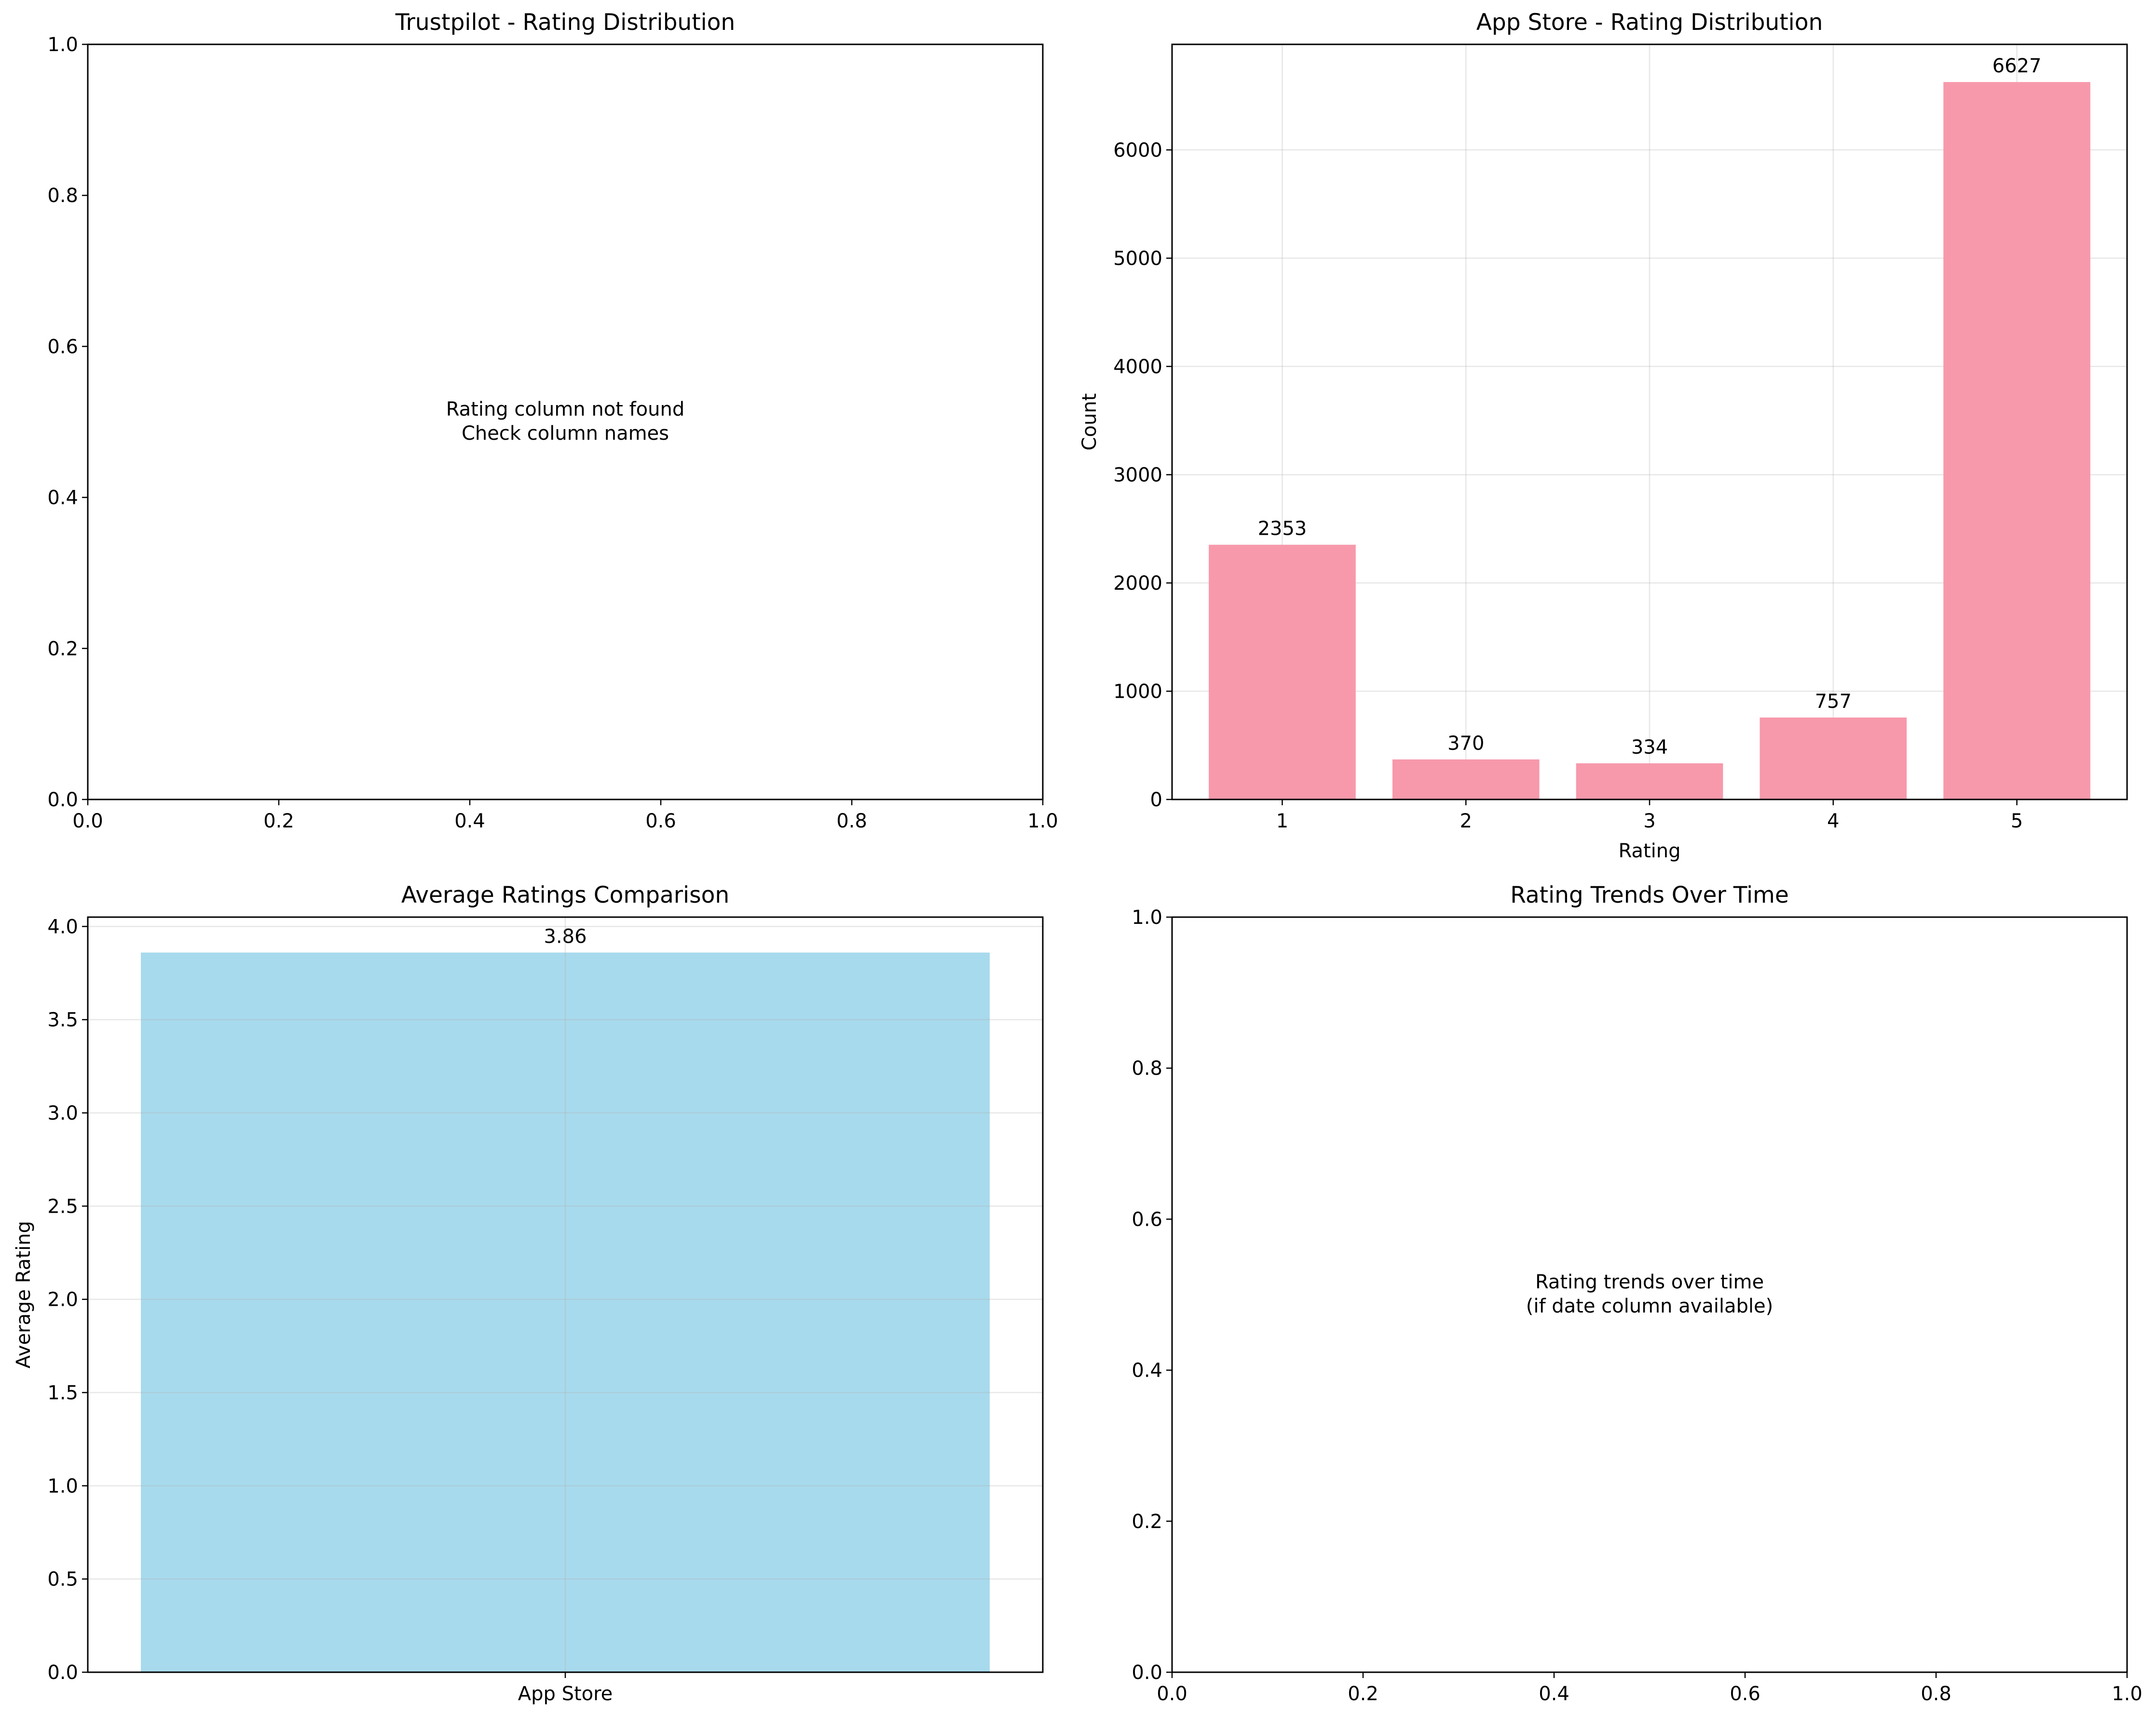 This screenshot has width=2156, height=1719. I want to click on x-axis-ticks: 1 2 3 4 5, so click(1649, 815).